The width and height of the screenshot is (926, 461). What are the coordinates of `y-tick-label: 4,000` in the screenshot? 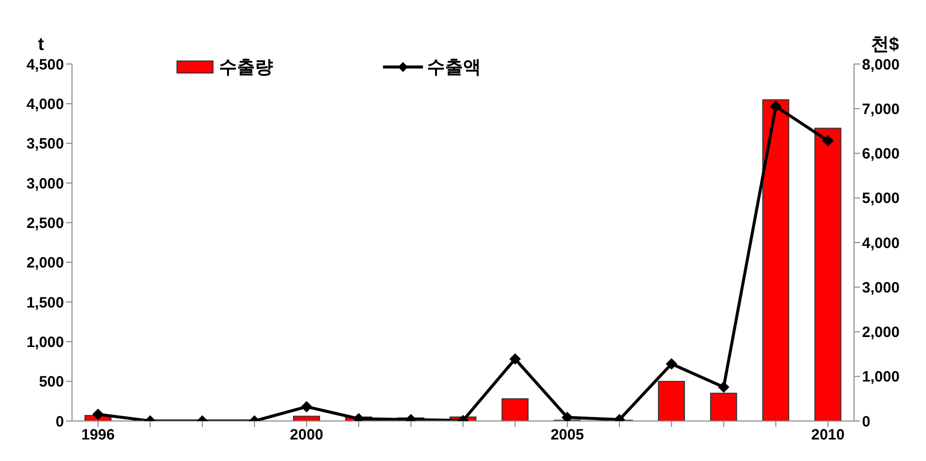 It's located at (45, 104).